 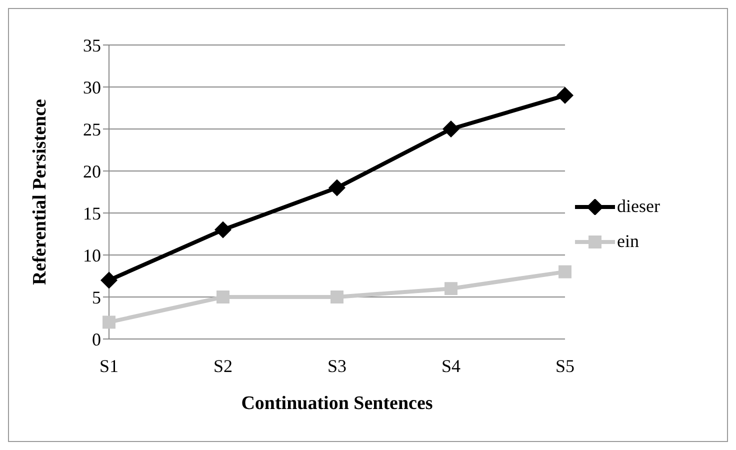 I want to click on y-tick-label: 30, so click(x=92, y=87).